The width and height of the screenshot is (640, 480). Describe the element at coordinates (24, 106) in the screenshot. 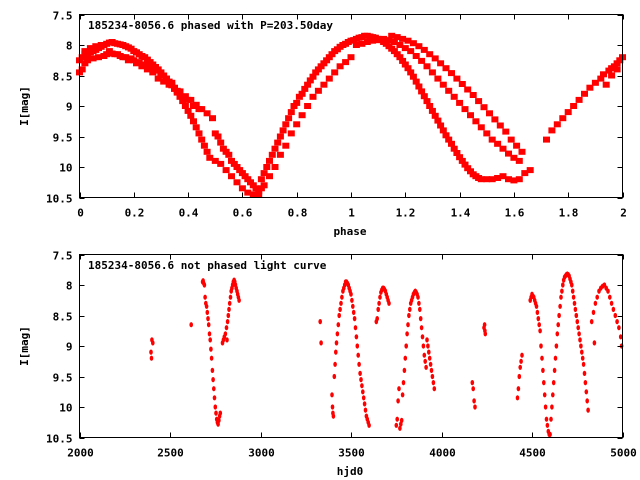

I see `phased-y-axis-title: I[mag]` at that location.